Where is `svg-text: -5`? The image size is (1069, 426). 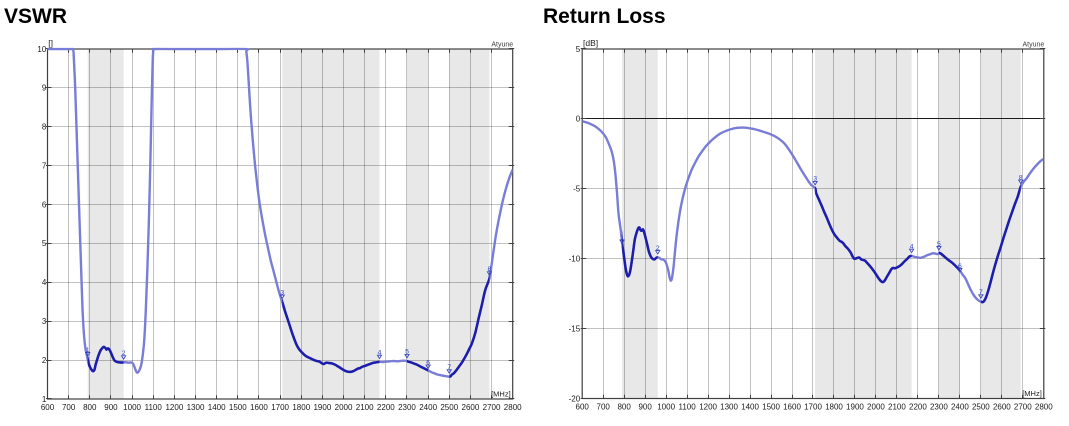 svg-text: -5 is located at coordinates (577, 189).